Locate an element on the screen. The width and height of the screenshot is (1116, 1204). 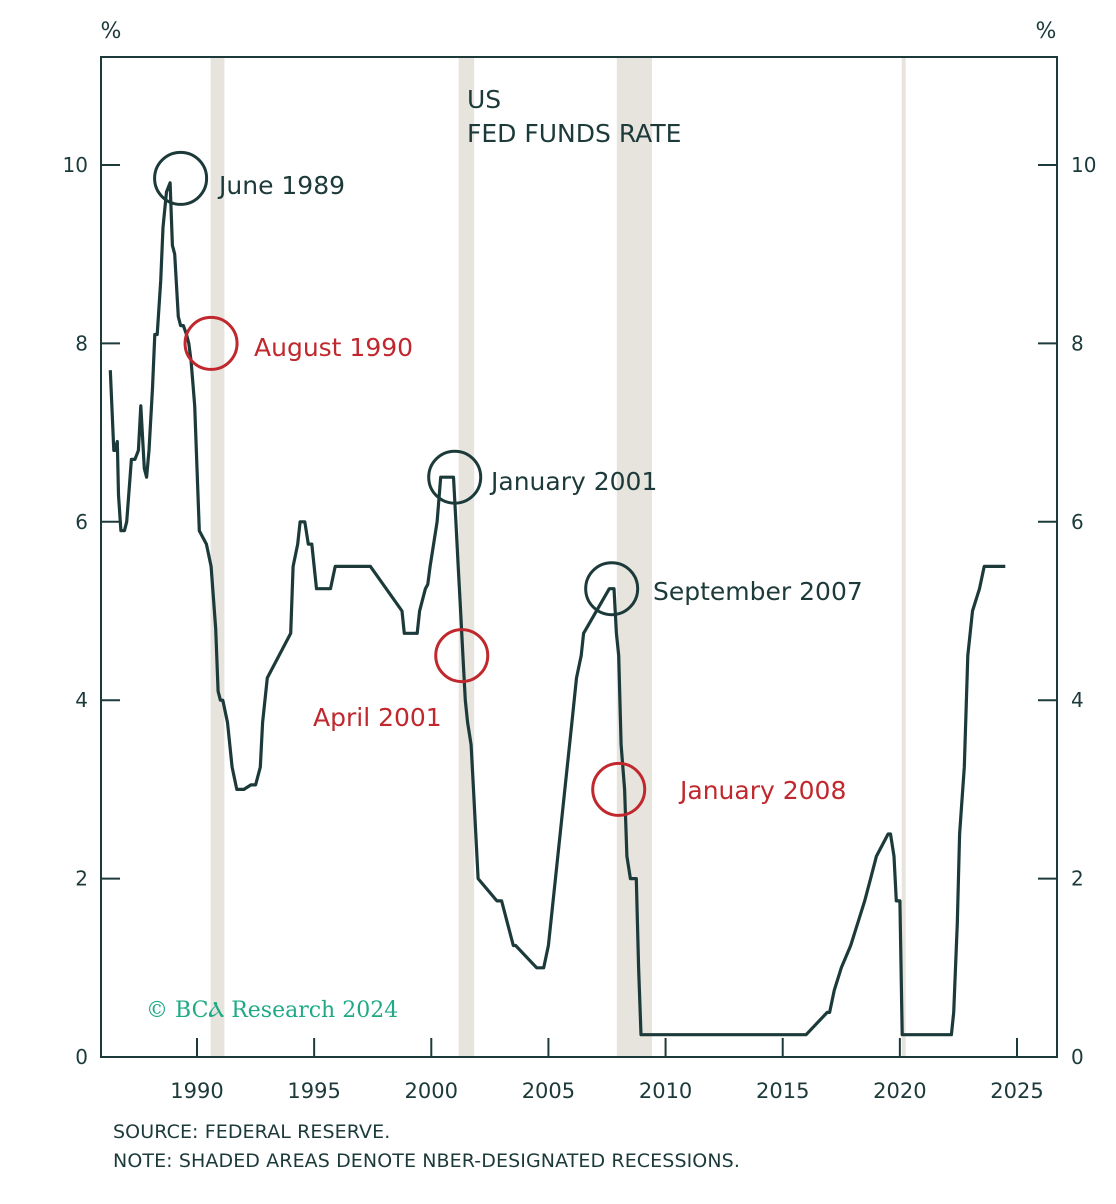
y-tick-label-left-2: 2 is located at coordinates (81, 879).